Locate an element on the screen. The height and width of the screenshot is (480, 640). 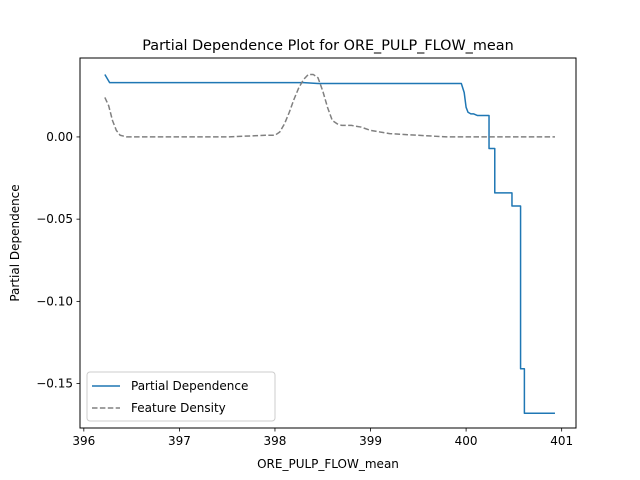
y-axis-label: Partial Dependence is located at coordinates (15, 242).